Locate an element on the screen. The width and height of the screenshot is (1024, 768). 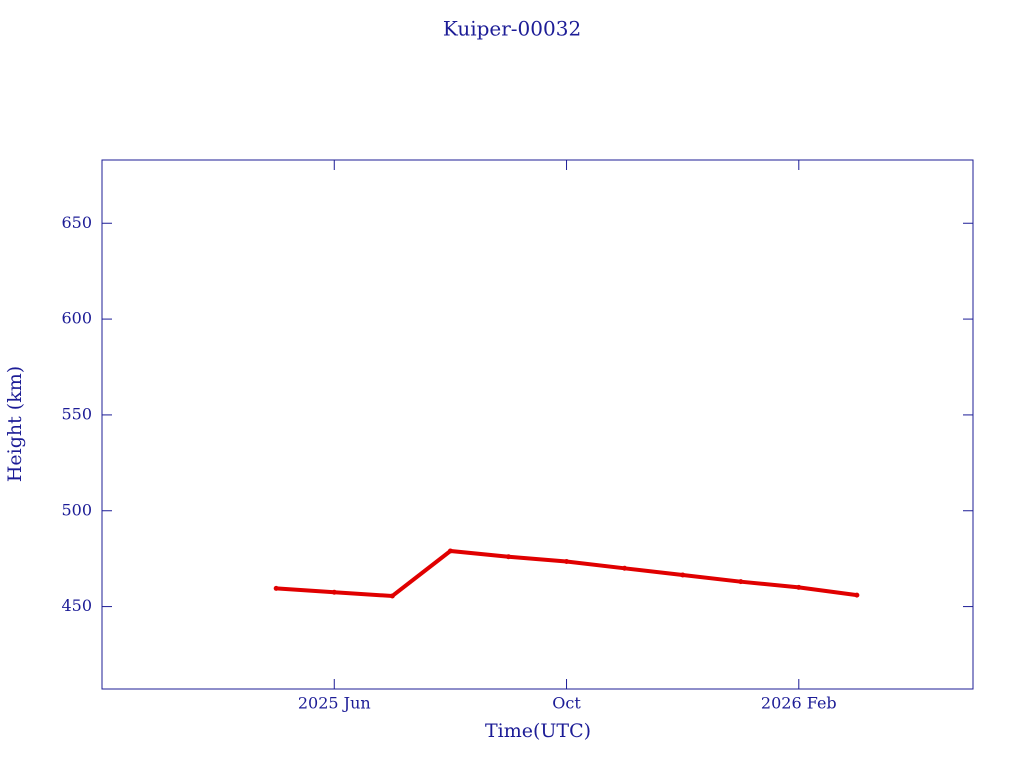
x-tick-label: 2026 Feb is located at coordinates (799, 703).